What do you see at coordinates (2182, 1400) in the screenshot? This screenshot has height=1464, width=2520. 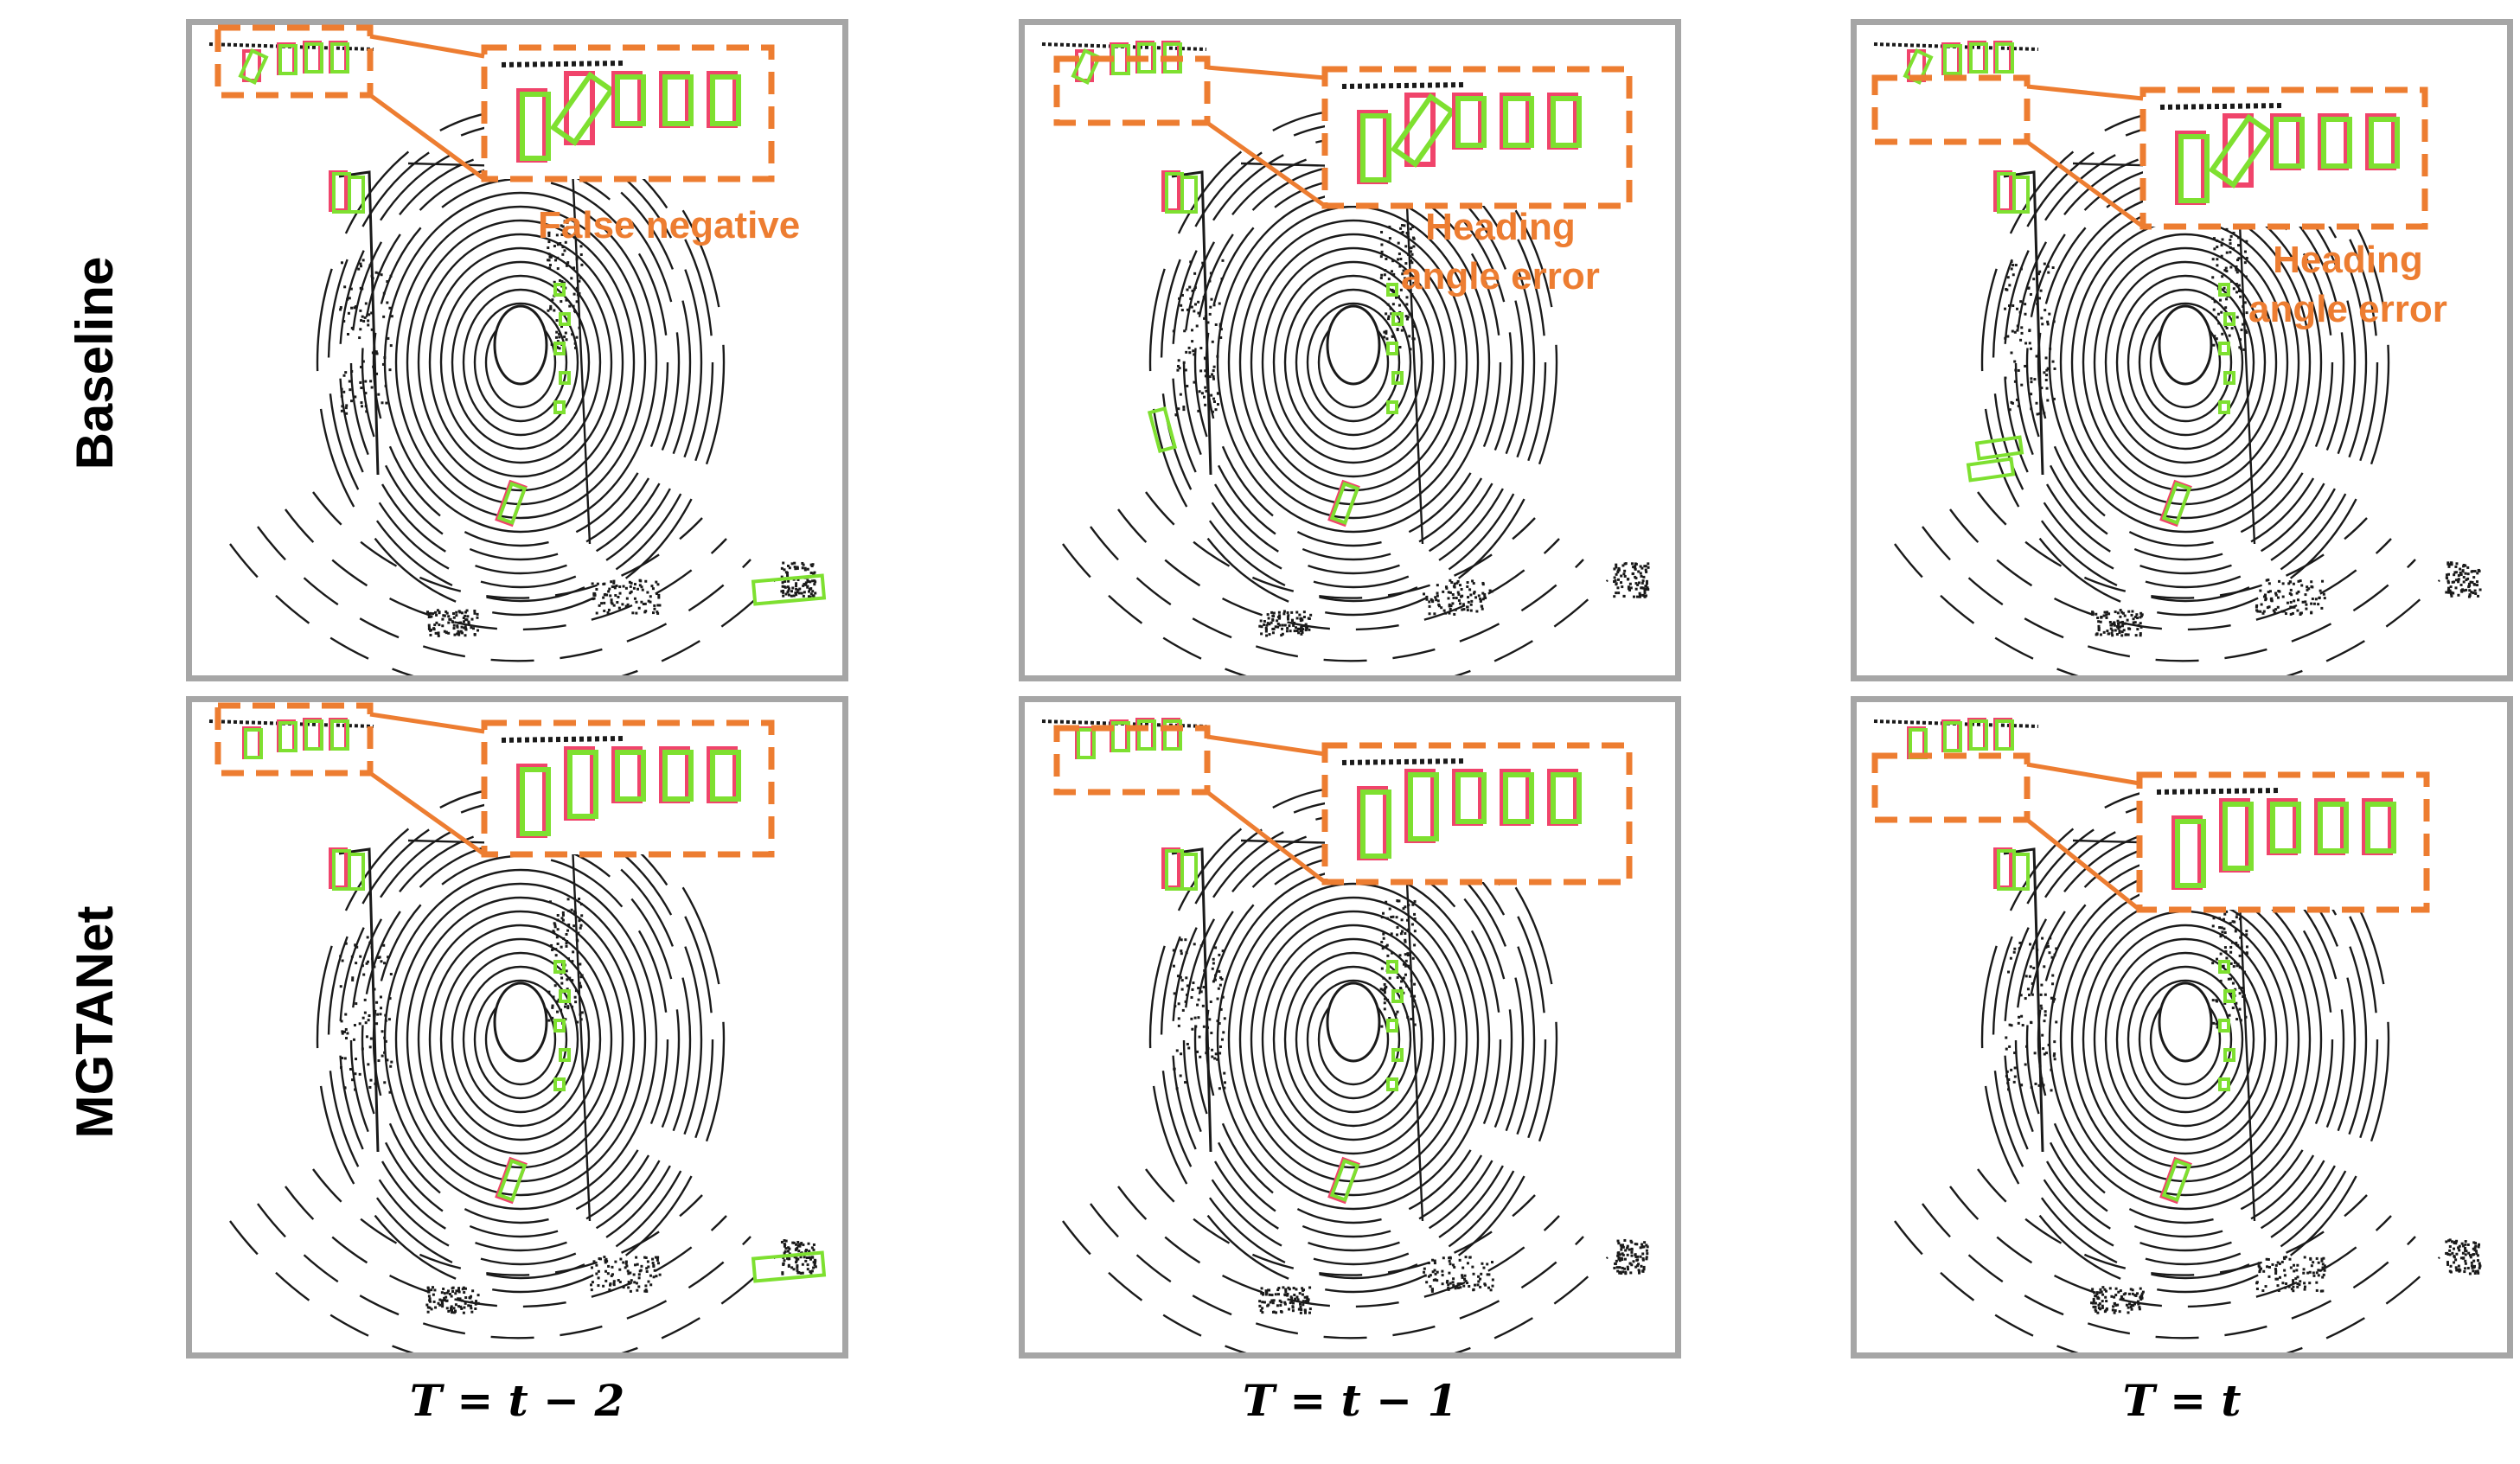 I see `column-label-t: T = t` at bounding box center [2182, 1400].